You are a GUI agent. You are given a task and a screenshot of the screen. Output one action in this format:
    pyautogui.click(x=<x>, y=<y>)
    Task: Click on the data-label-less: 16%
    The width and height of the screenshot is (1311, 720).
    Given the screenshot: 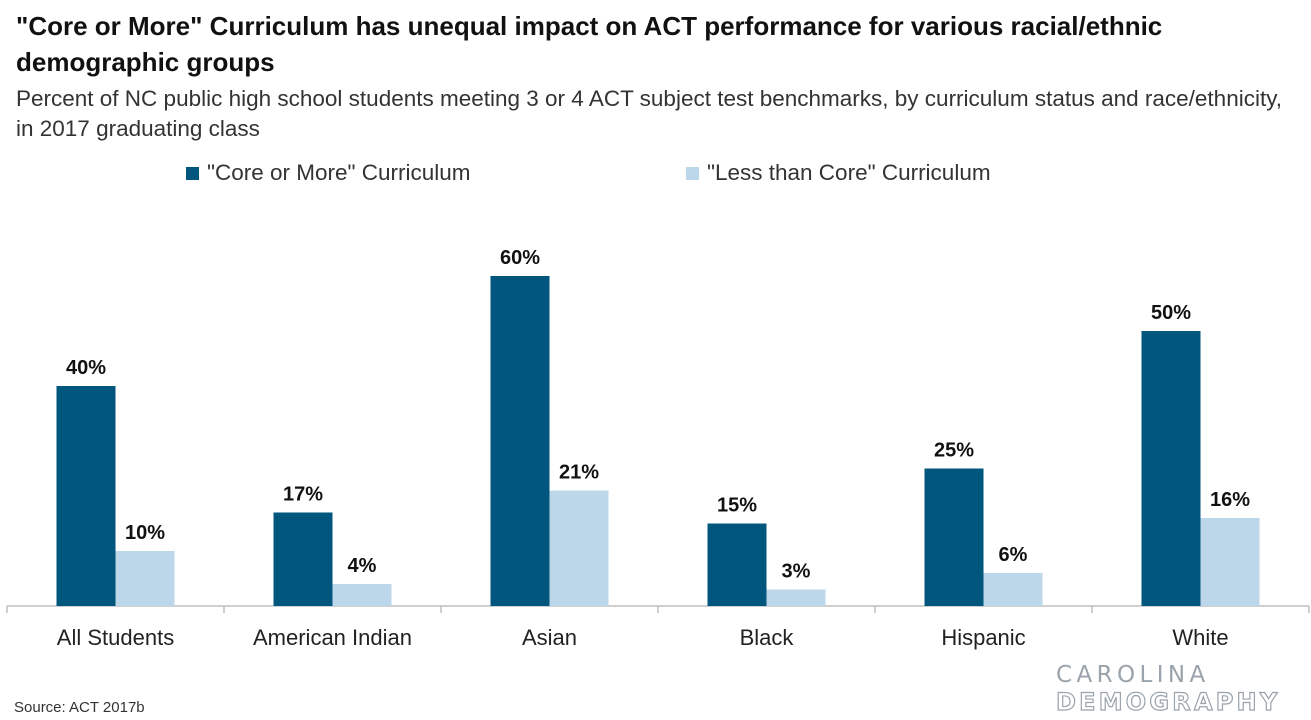 What is the action you would take?
    pyautogui.click(x=1230, y=500)
    